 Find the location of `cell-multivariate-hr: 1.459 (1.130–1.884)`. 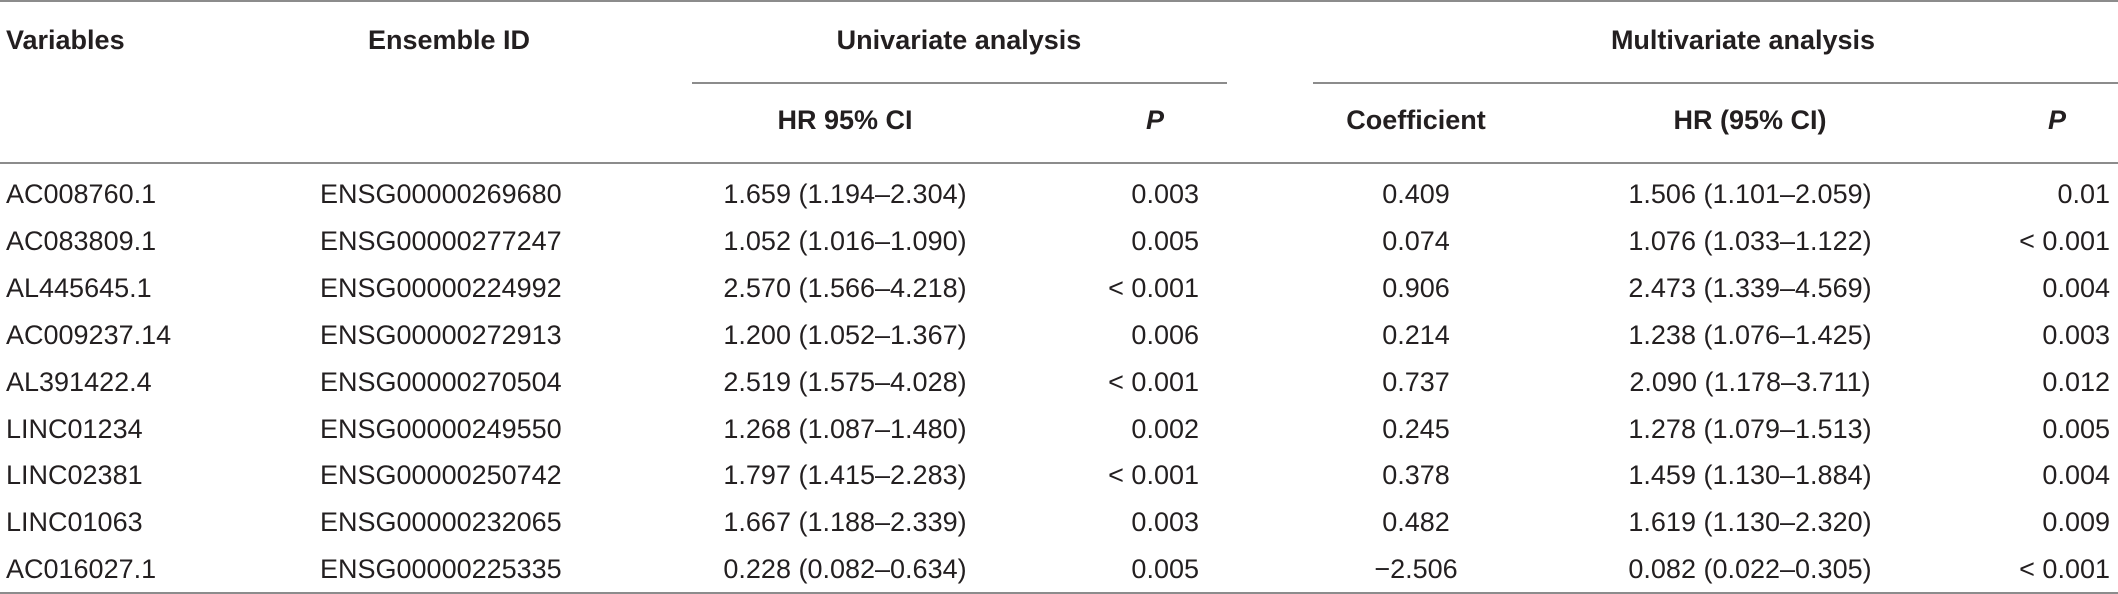

cell-multivariate-hr: 1.459 (1.130–1.884) is located at coordinates (1750, 475).